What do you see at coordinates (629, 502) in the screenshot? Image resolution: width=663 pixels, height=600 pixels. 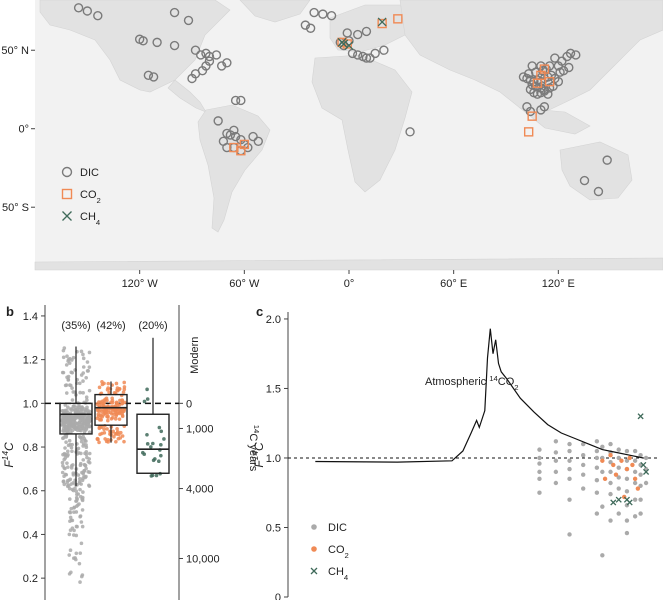 I see `c-point-ch4` at bounding box center [629, 502].